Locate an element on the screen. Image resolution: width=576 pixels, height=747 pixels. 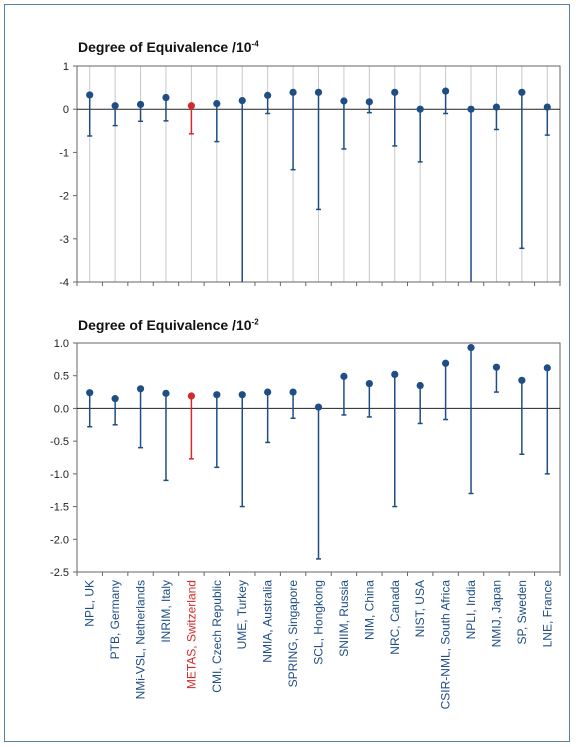
y-tick-label: -1.0 is located at coordinates (59, 475).